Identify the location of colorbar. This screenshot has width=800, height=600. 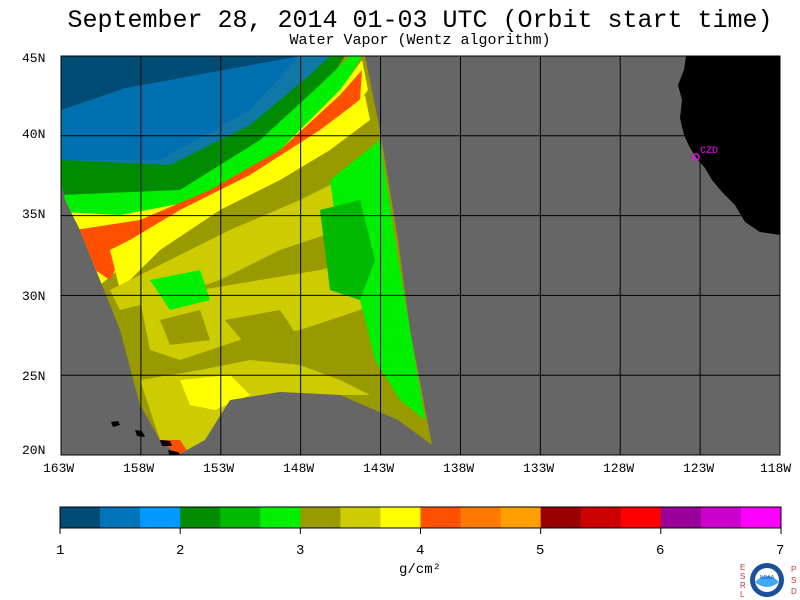
(420, 520).